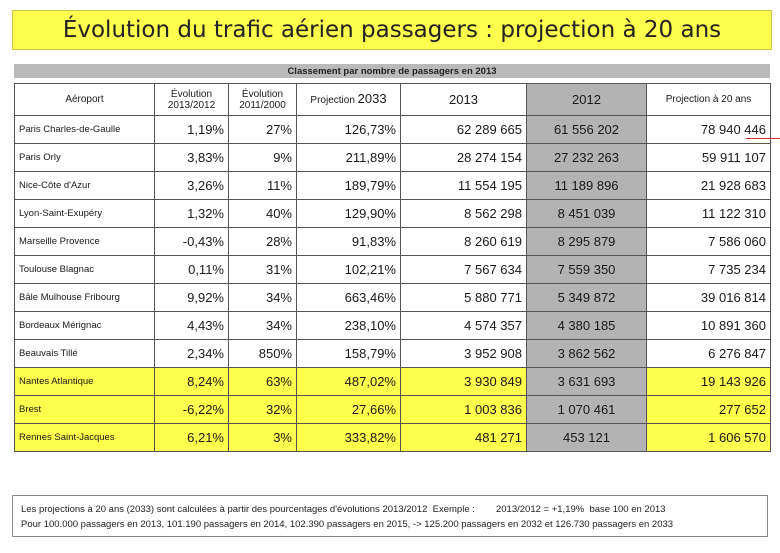  I want to click on cell-projection-20-ans: 277 652, so click(708, 409).